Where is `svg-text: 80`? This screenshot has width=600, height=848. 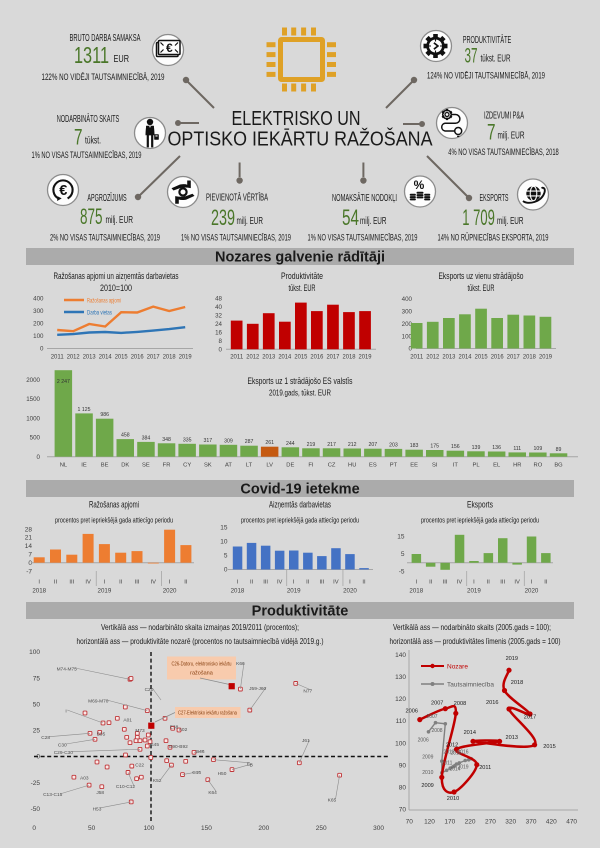 svg-text: 80 is located at coordinates (403, 788).